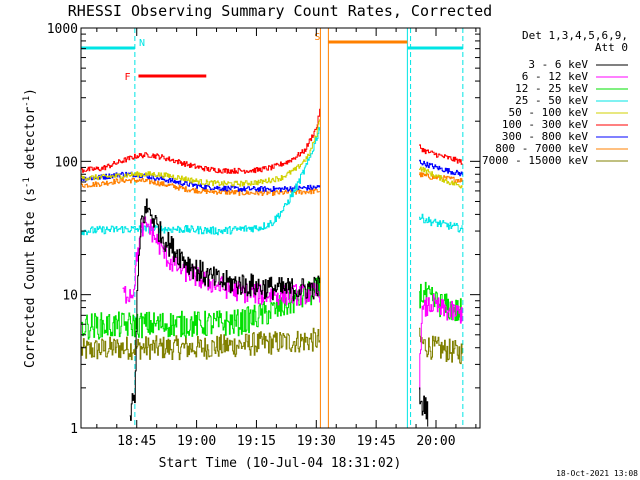 The width and height of the screenshot is (640, 480). Describe the element at coordinates (316, 441) in the screenshot. I see `x-tick-label-3: 19:30` at that location.